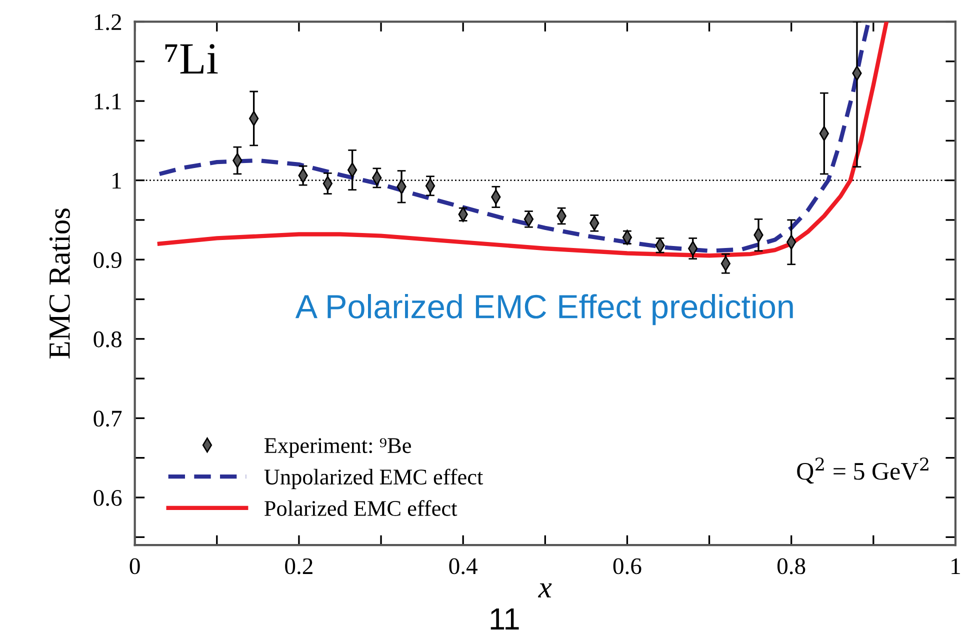  What do you see at coordinates (791, 566) in the screenshot?
I see `x-tick-label: 0.8` at bounding box center [791, 566].